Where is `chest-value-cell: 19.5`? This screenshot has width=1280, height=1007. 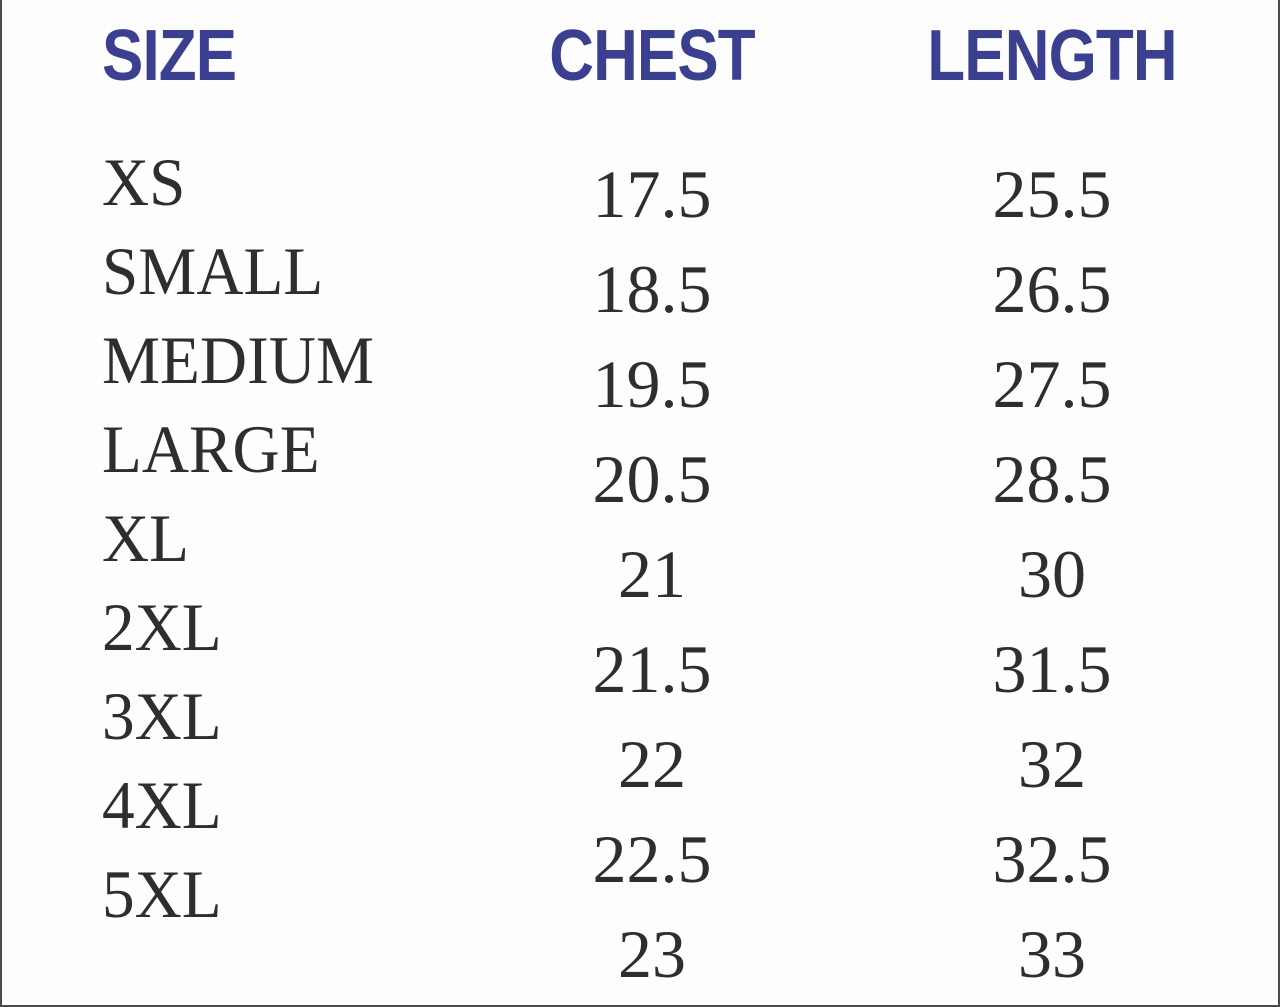
chest-value-cell: 19.5 is located at coordinates (652, 384).